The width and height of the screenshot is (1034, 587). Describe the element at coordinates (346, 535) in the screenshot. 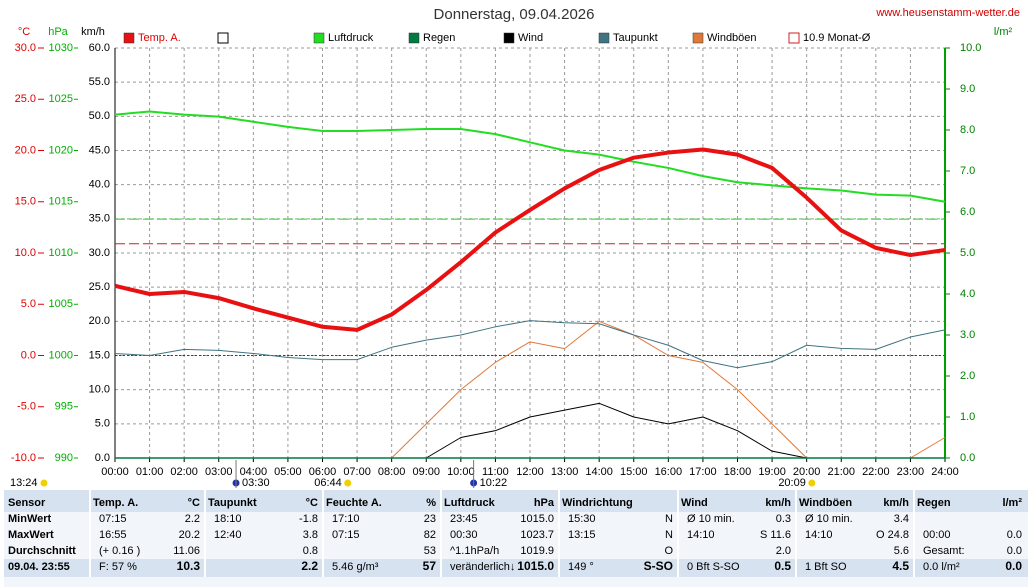

I see `table-cell-label: 07:15` at that location.